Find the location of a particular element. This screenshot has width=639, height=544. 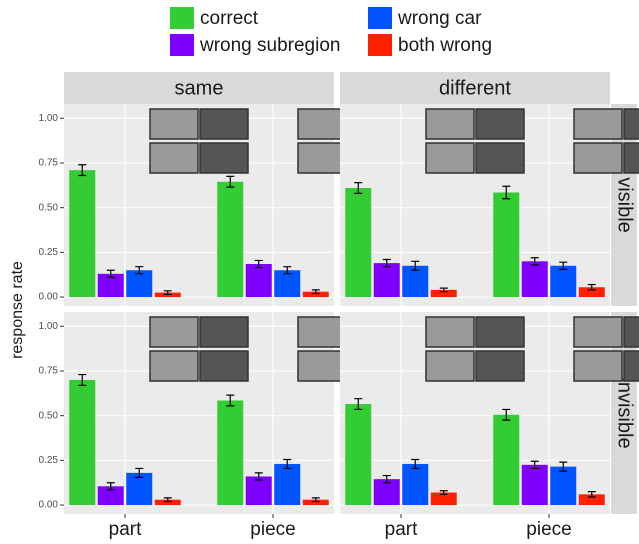

facet-strip is located at coordinates (475, 88).